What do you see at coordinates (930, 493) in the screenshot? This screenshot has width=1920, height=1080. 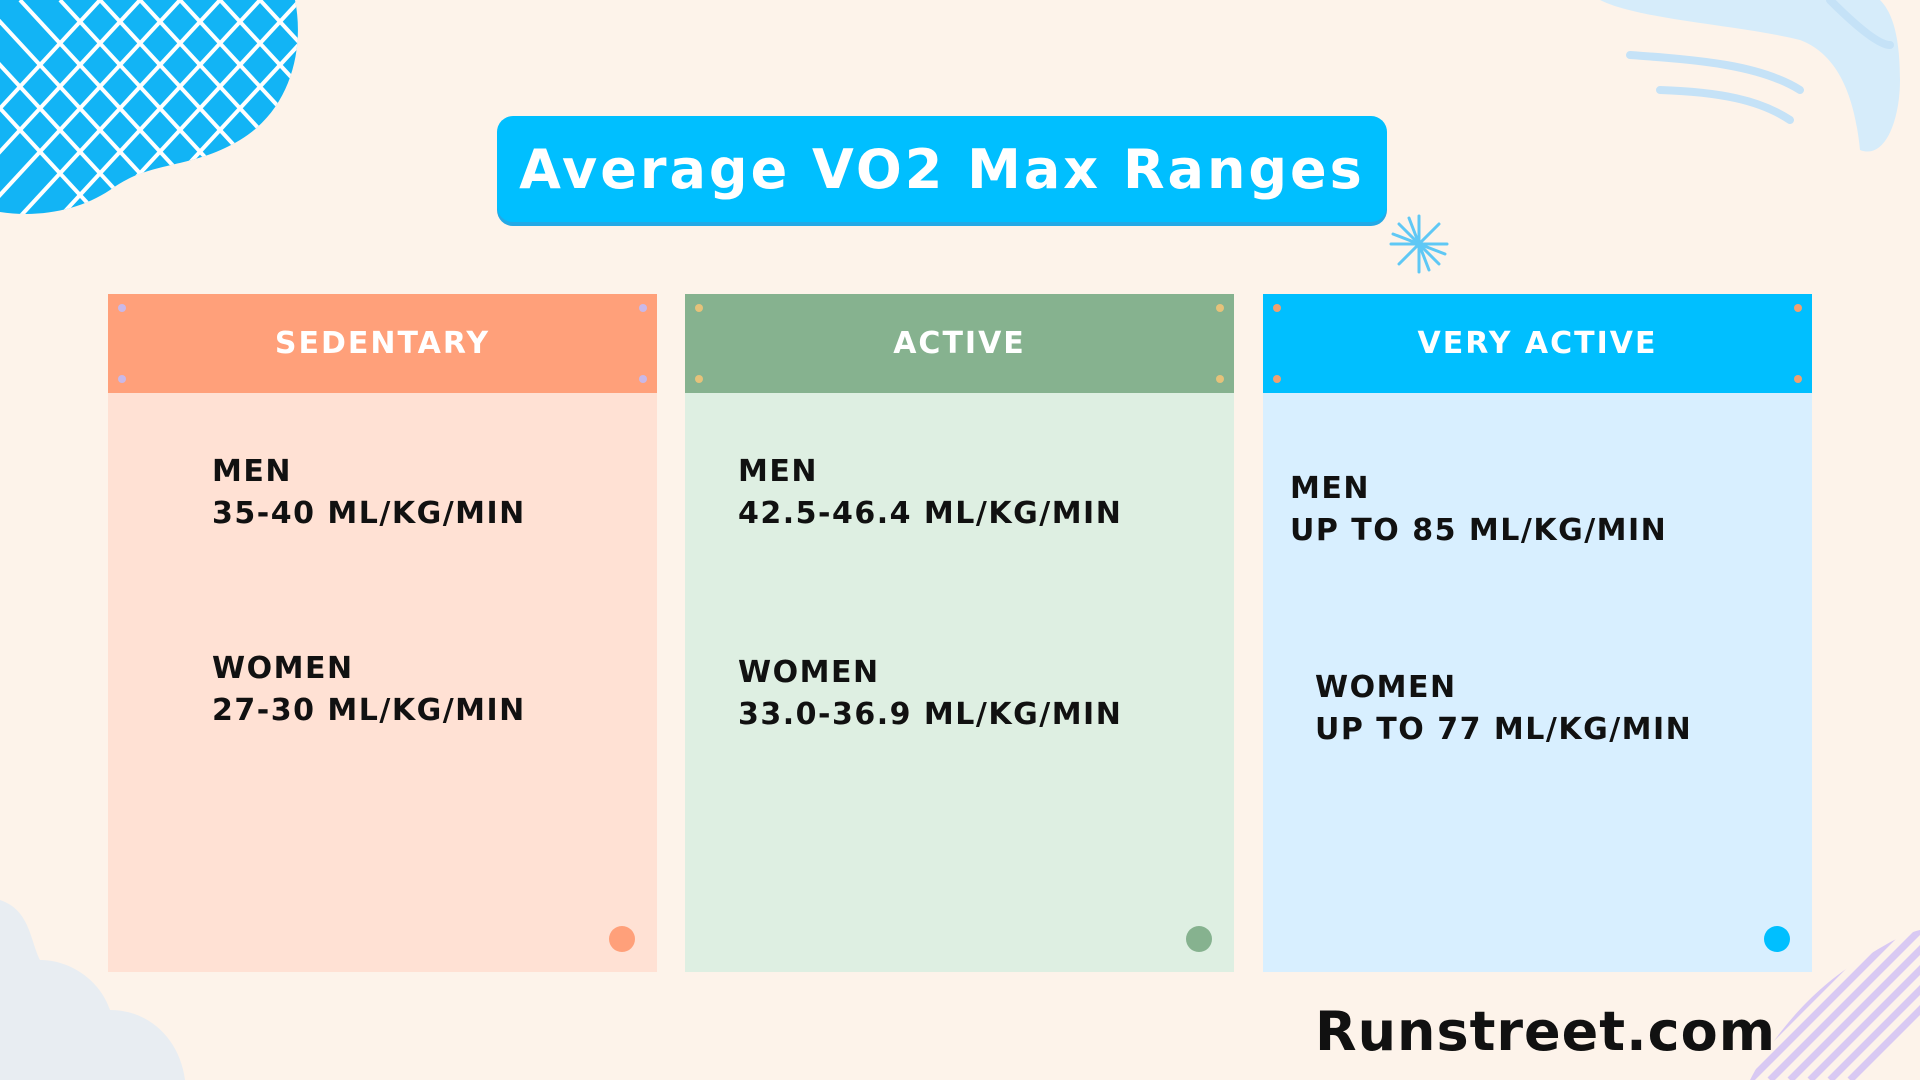 I see `men-entry: Men 42.5-46.4 ml/kg/min` at bounding box center [930, 493].